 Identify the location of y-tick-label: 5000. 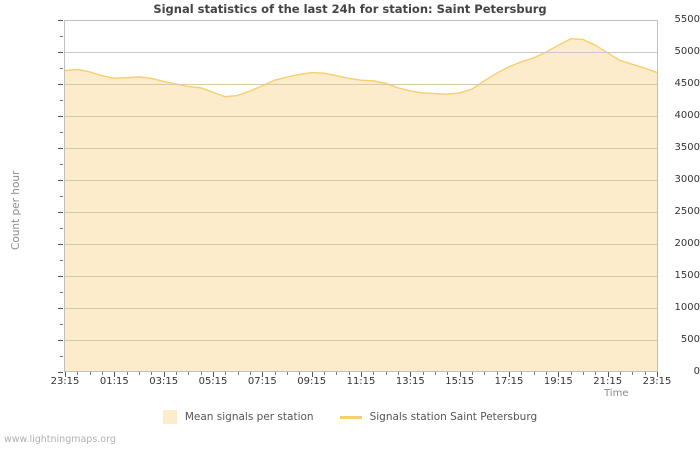
(687, 51).